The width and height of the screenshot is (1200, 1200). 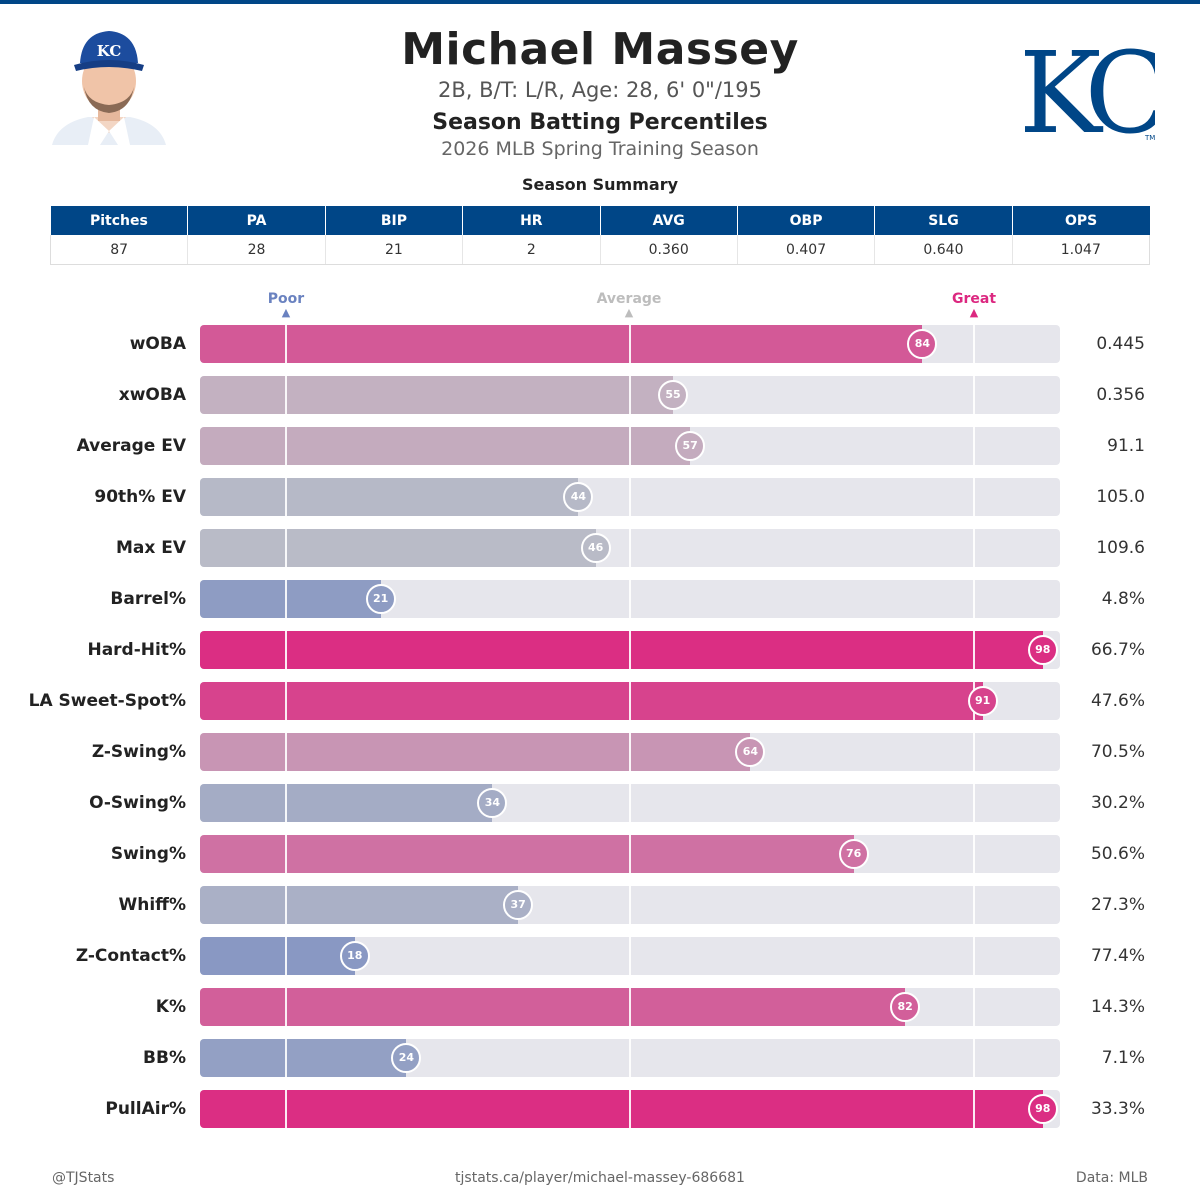 What do you see at coordinates (595, 548) in the screenshot?
I see `percentile-bubble: 46` at bounding box center [595, 548].